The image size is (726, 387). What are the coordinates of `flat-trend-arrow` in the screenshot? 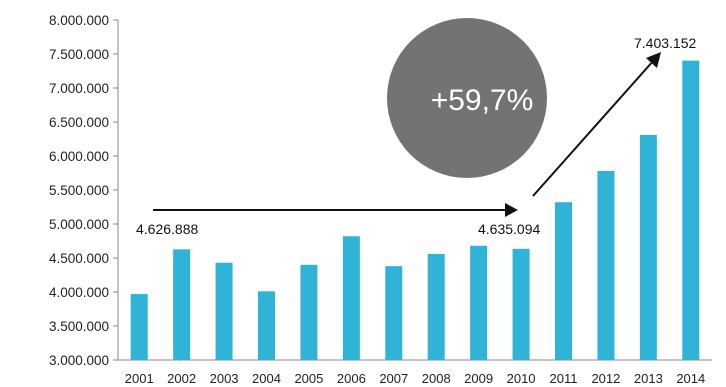 It's located at (335, 210).